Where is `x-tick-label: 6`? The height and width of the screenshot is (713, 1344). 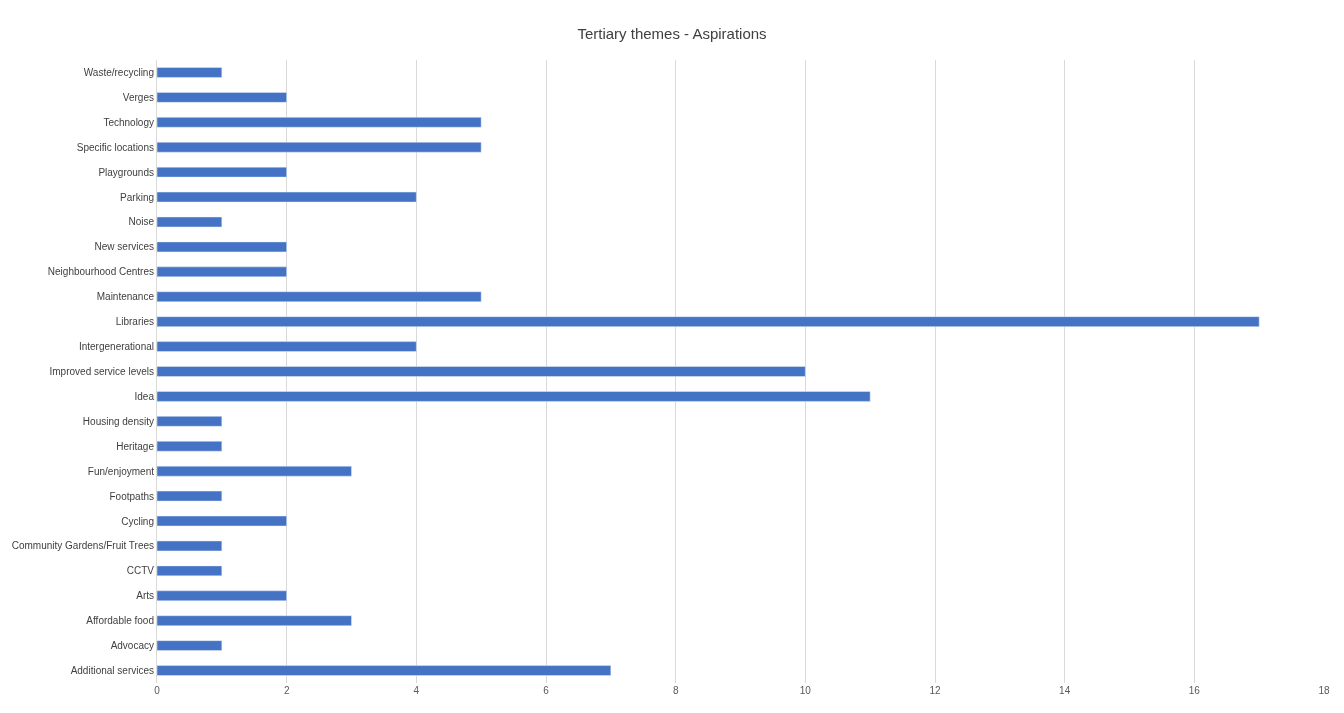
x-tick-label: 6 is located at coordinates (546, 690).